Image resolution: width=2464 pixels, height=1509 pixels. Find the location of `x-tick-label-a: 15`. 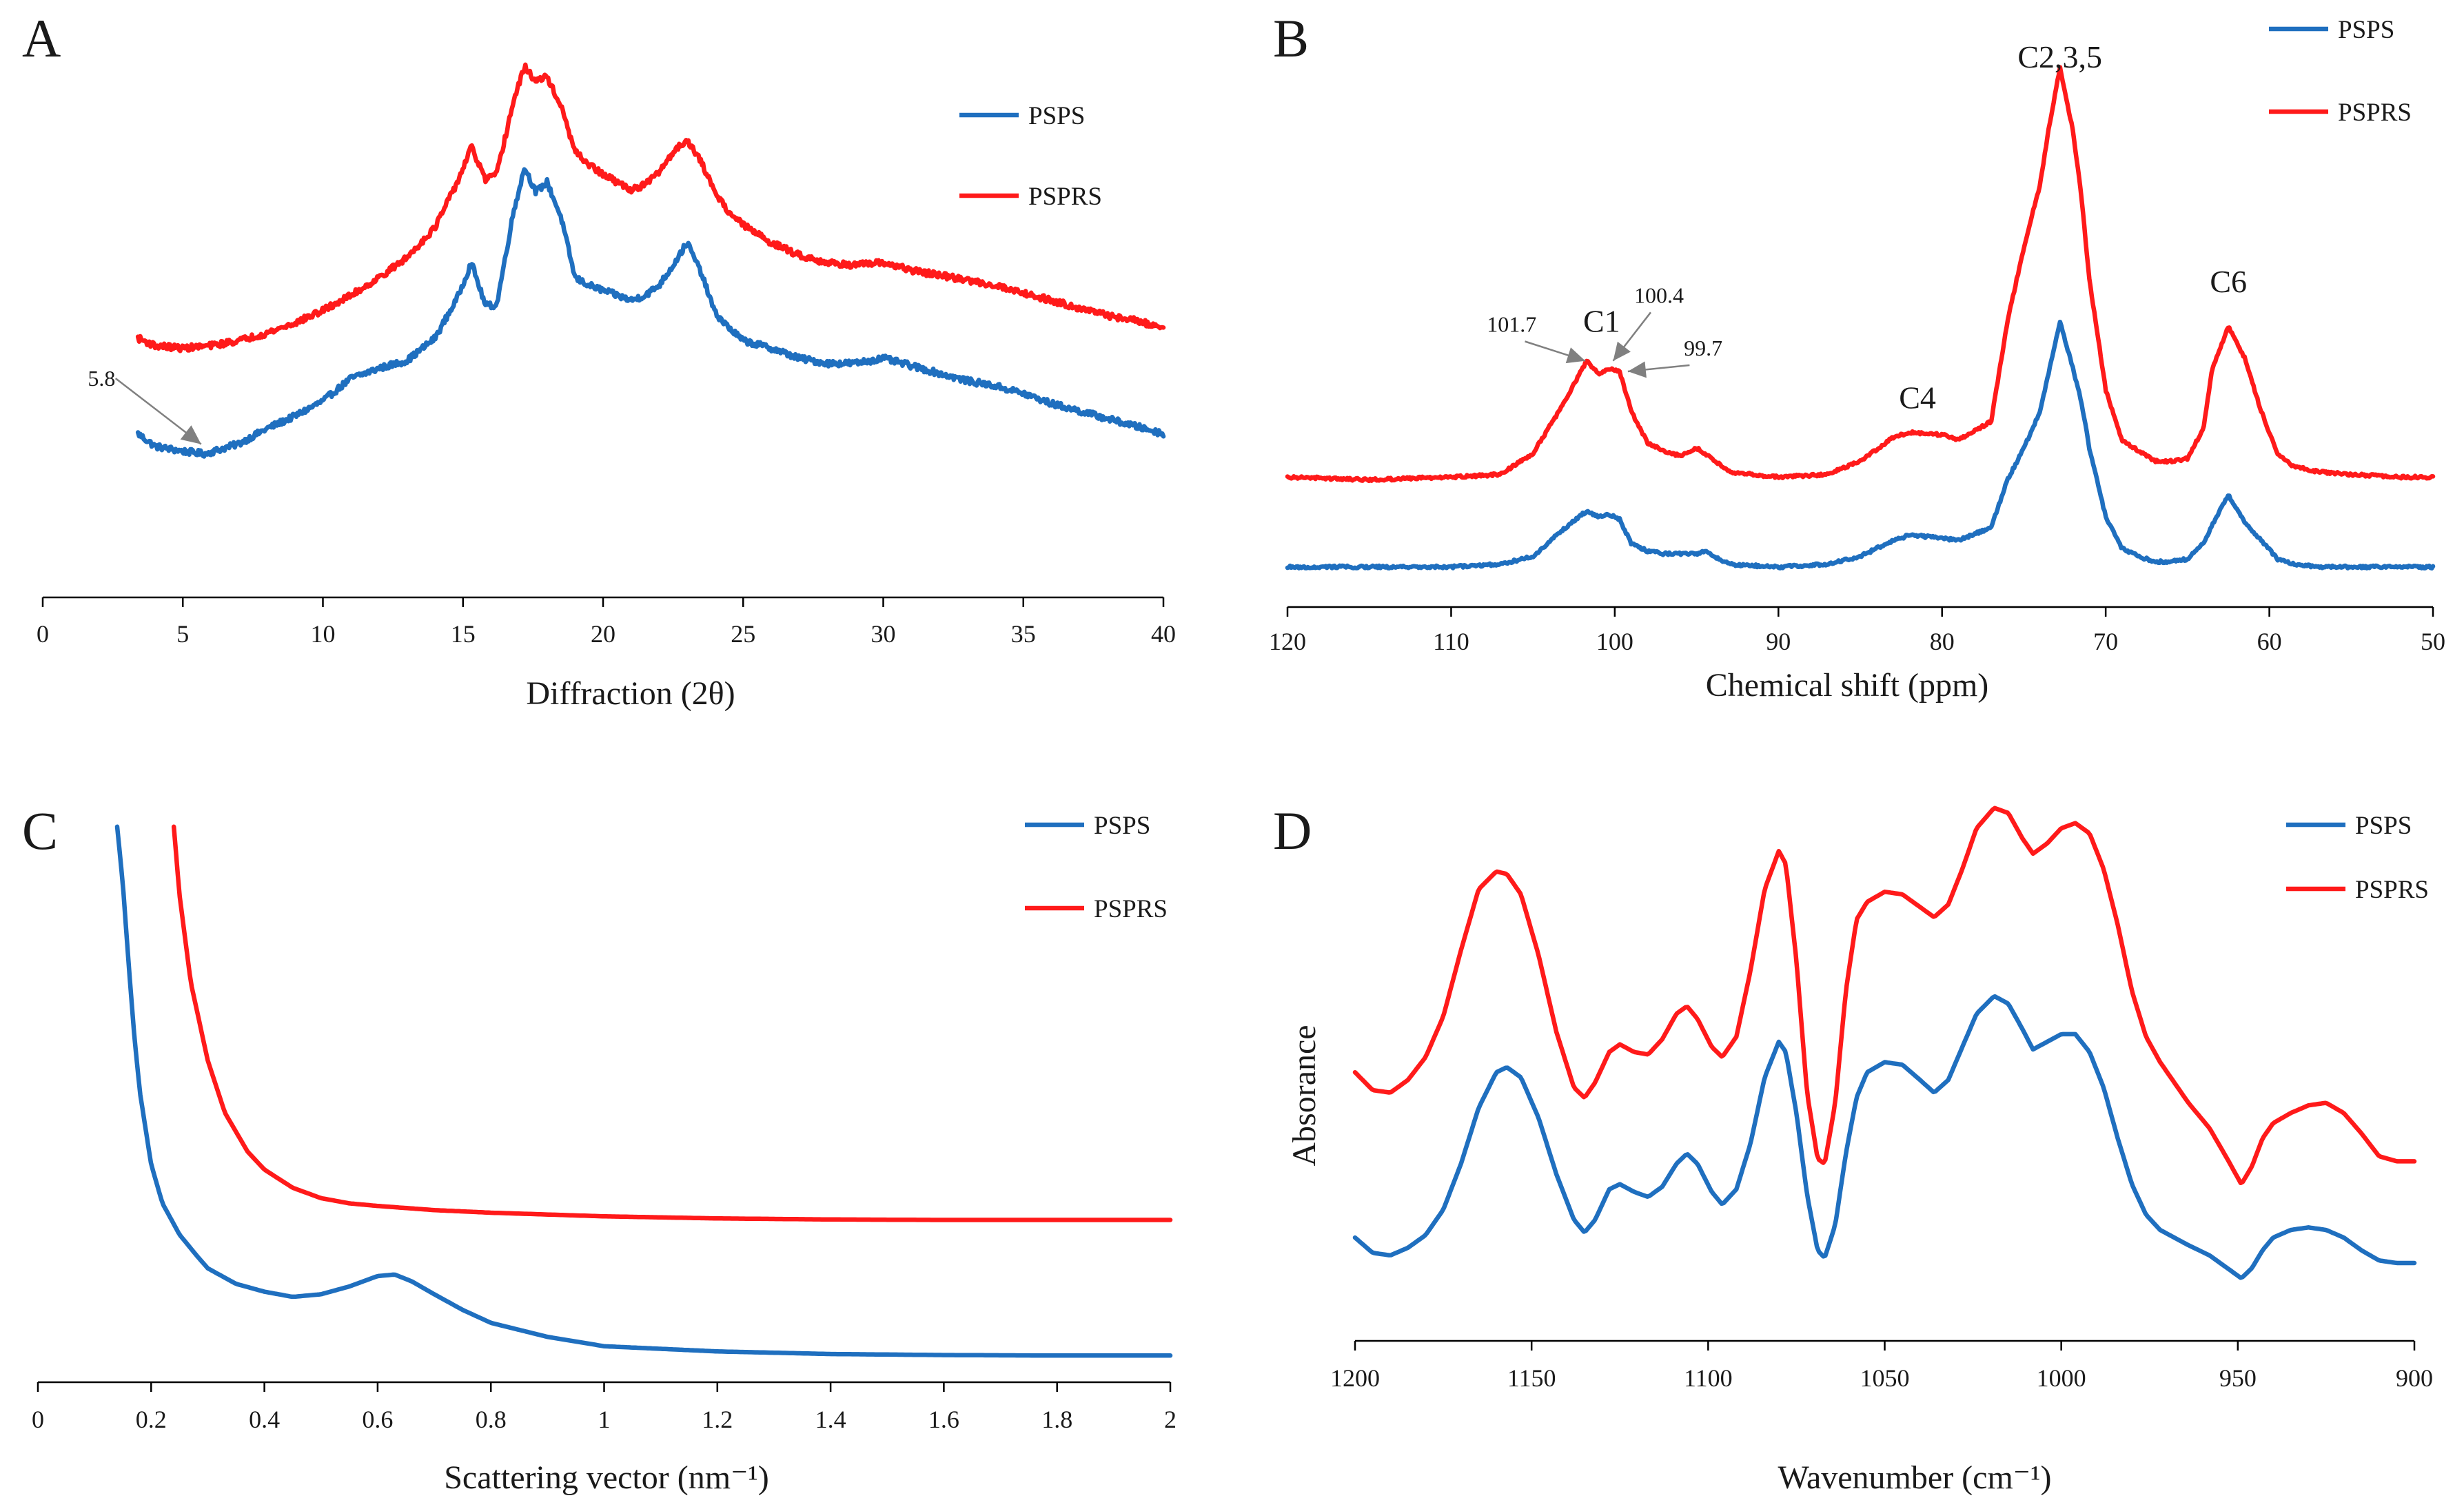

x-tick-label-a: 15 is located at coordinates (463, 634).